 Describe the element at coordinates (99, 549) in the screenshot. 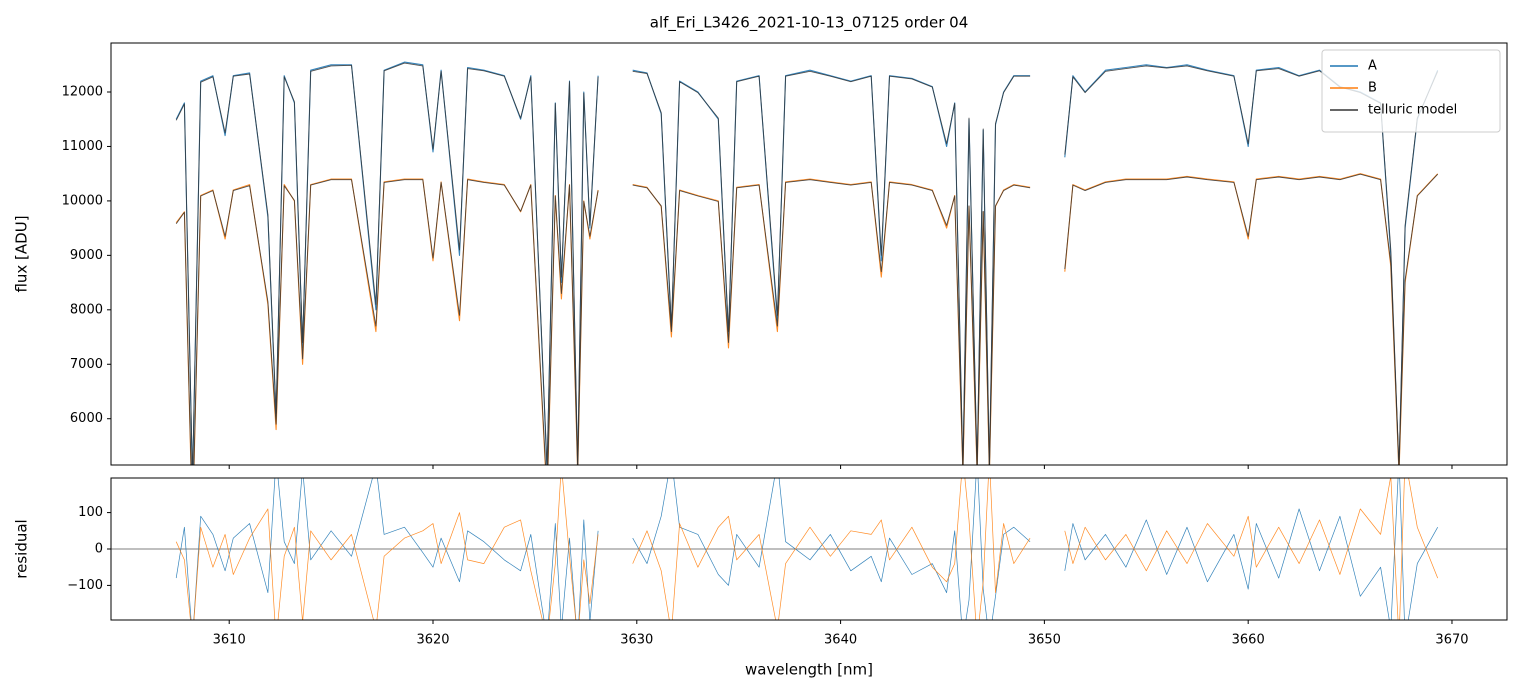

I see `y-tick-label: 0` at that location.